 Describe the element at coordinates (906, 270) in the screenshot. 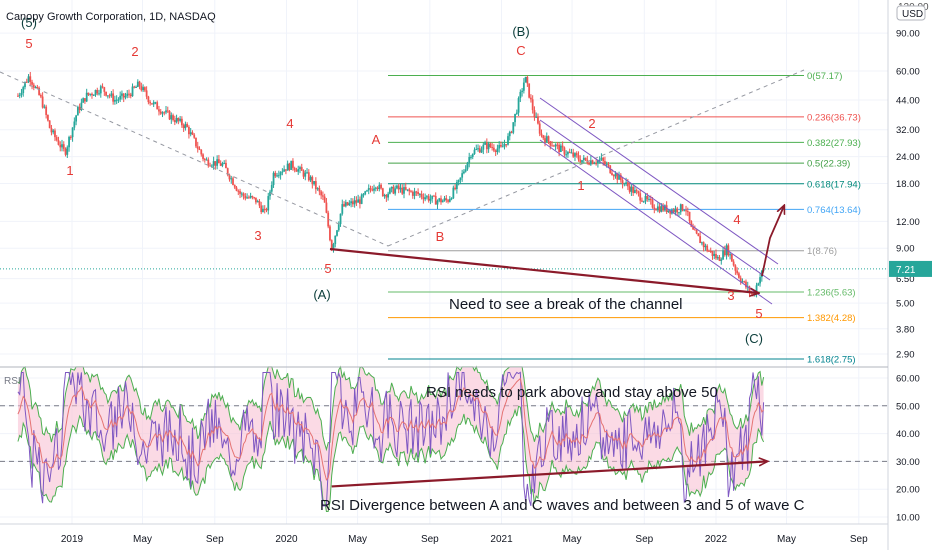

I see `last-price-value: 7.21` at that location.